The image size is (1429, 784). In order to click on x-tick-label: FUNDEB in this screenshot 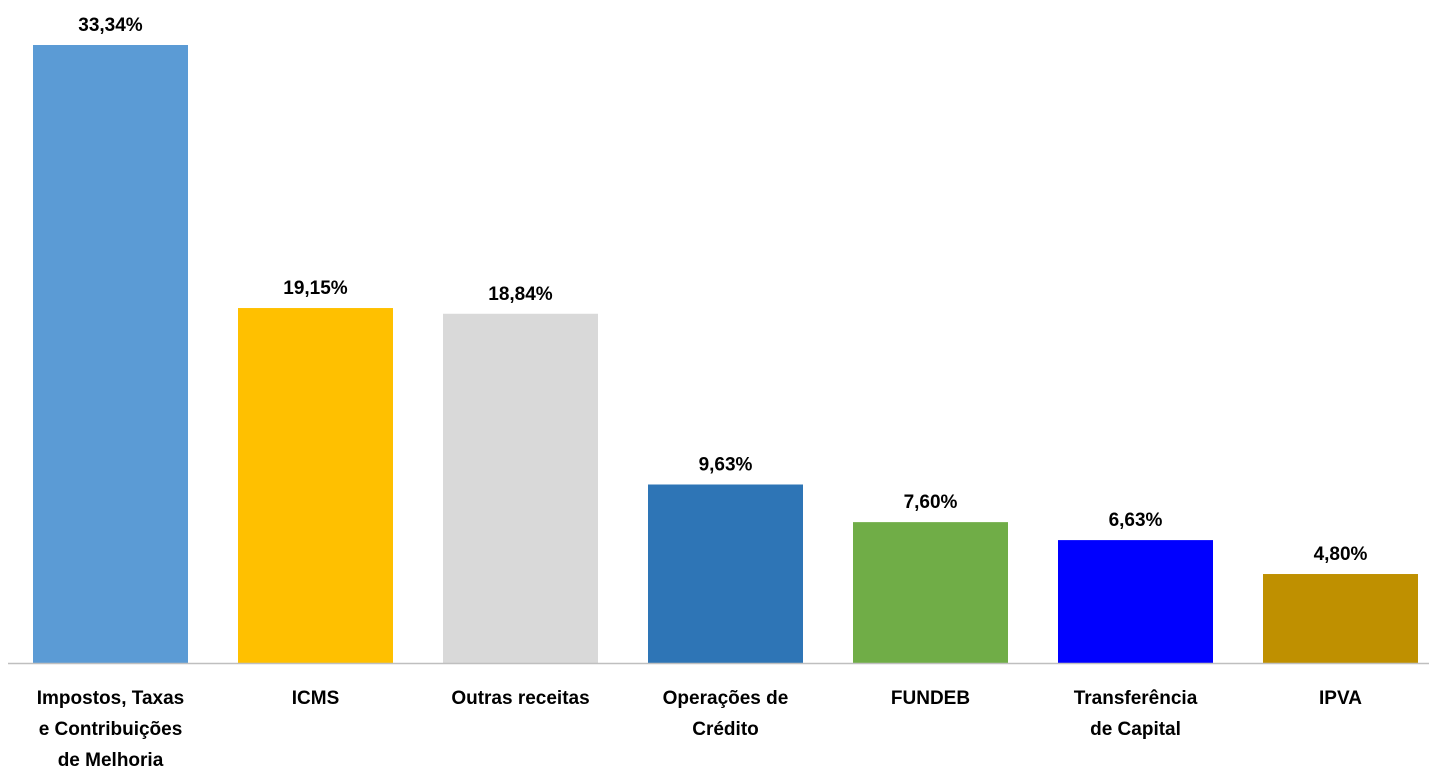, I will do `click(930, 698)`.